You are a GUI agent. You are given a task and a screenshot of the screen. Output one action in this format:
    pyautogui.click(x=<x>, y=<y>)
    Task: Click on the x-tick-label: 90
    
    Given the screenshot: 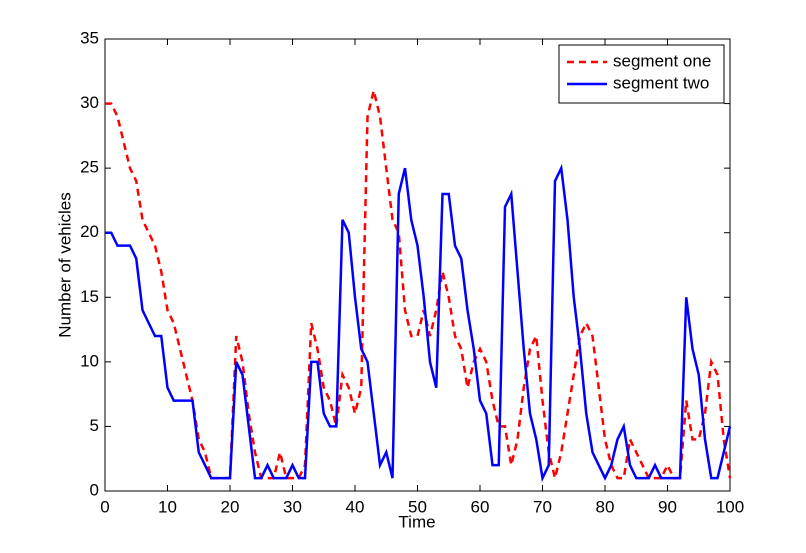 What is the action you would take?
    pyautogui.click(x=667, y=506)
    